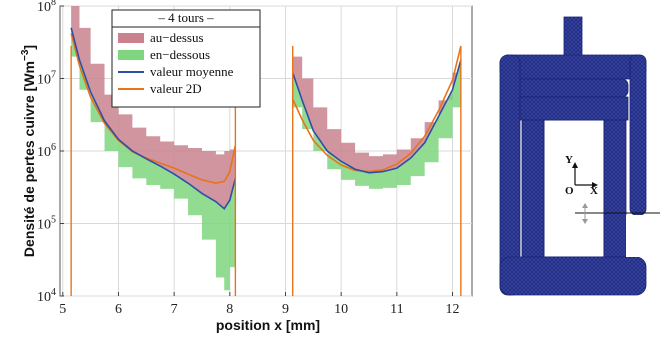 The height and width of the screenshot is (338, 660). What do you see at coordinates (180, 54) in the screenshot?
I see `legend-label: en−dessous` at bounding box center [180, 54].